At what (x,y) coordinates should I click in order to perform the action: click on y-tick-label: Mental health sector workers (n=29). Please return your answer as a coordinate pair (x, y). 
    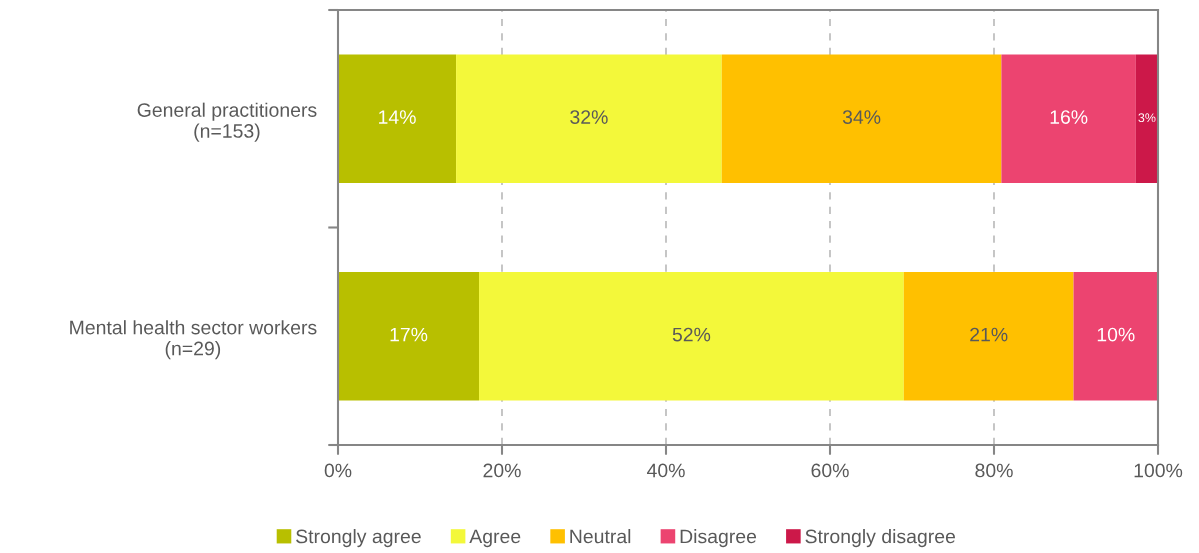
    Looking at the image, I should click on (193, 340).